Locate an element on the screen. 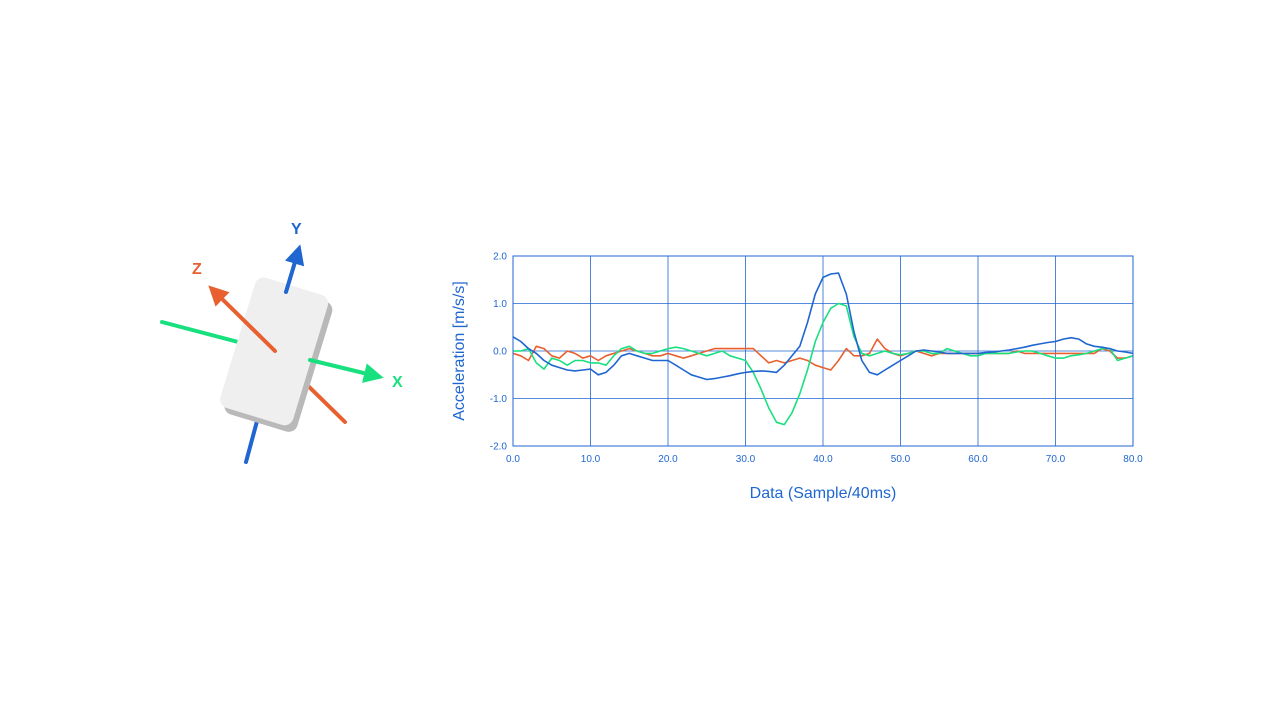 This screenshot has width=1280, height=720. y-tick-label: 0.0 is located at coordinates (500, 352).